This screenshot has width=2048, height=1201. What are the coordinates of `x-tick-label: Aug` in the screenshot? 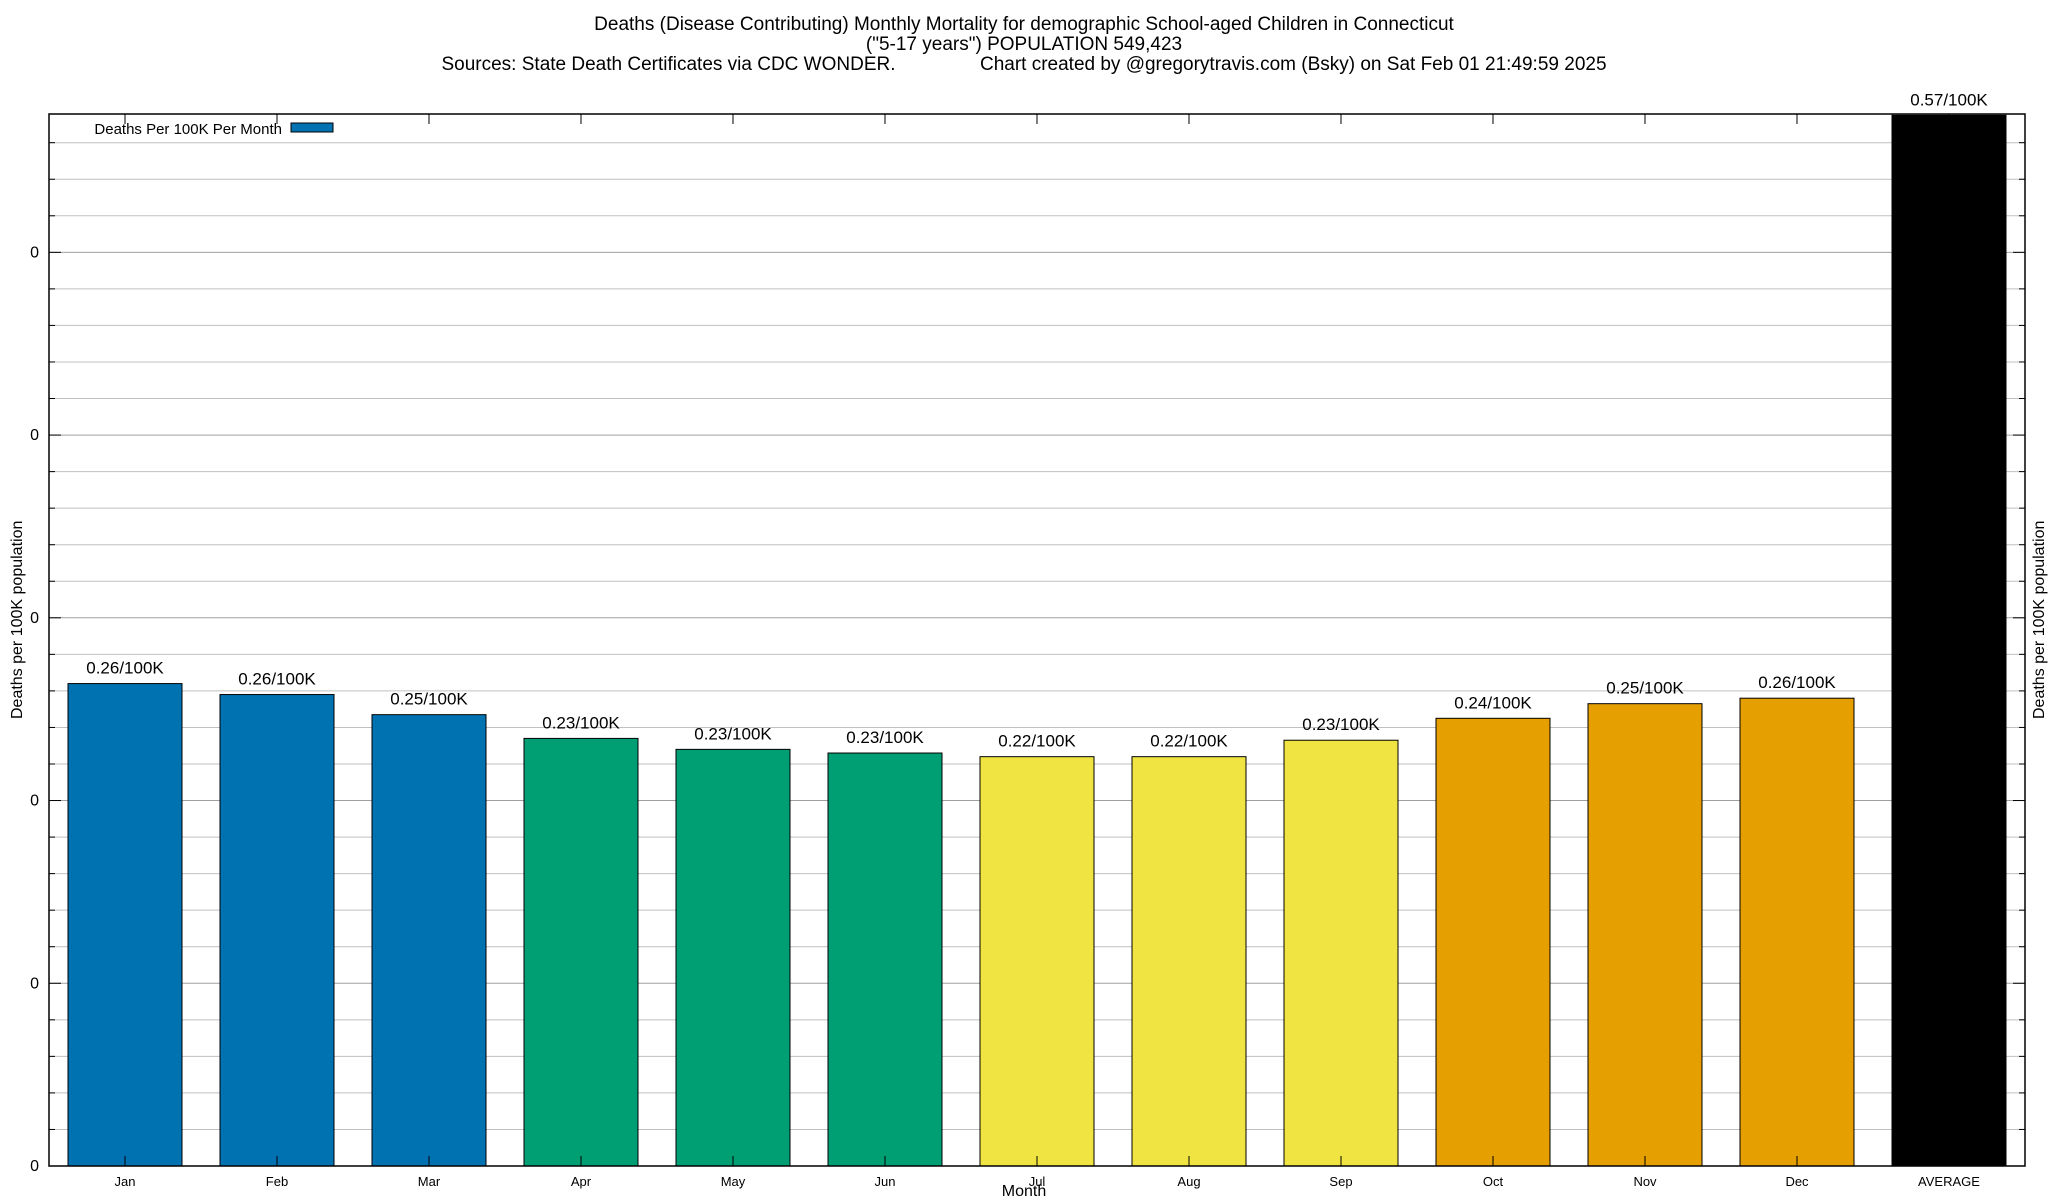 It's located at (1188, 1181).